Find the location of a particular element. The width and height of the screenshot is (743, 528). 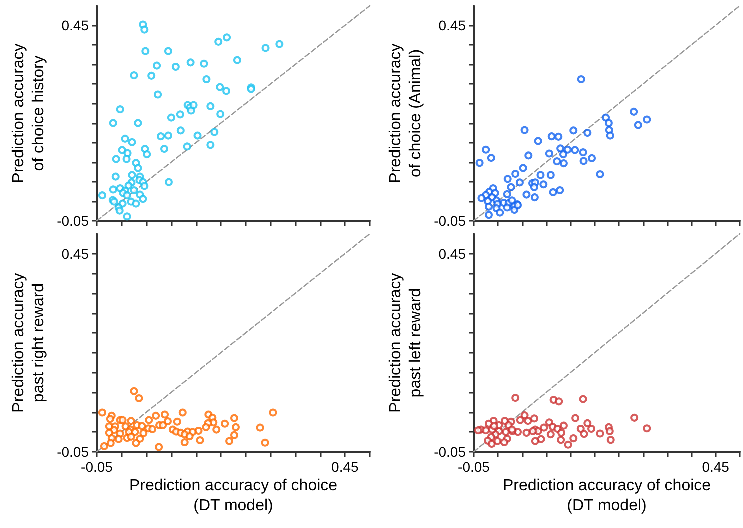

y-axis-title: Prediction accuracy of choice (Animal) is located at coordinates (406, 114).